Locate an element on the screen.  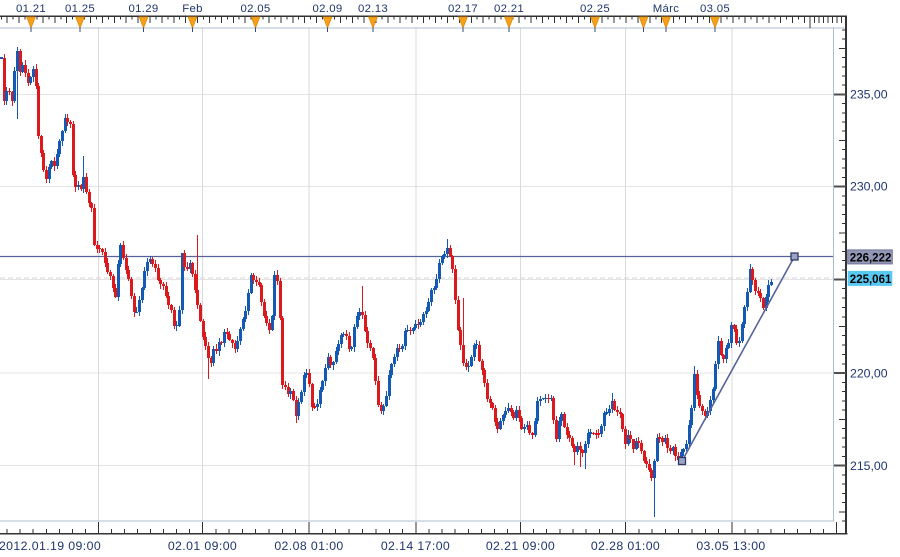
svg-text: 230,00 is located at coordinates (869, 187).